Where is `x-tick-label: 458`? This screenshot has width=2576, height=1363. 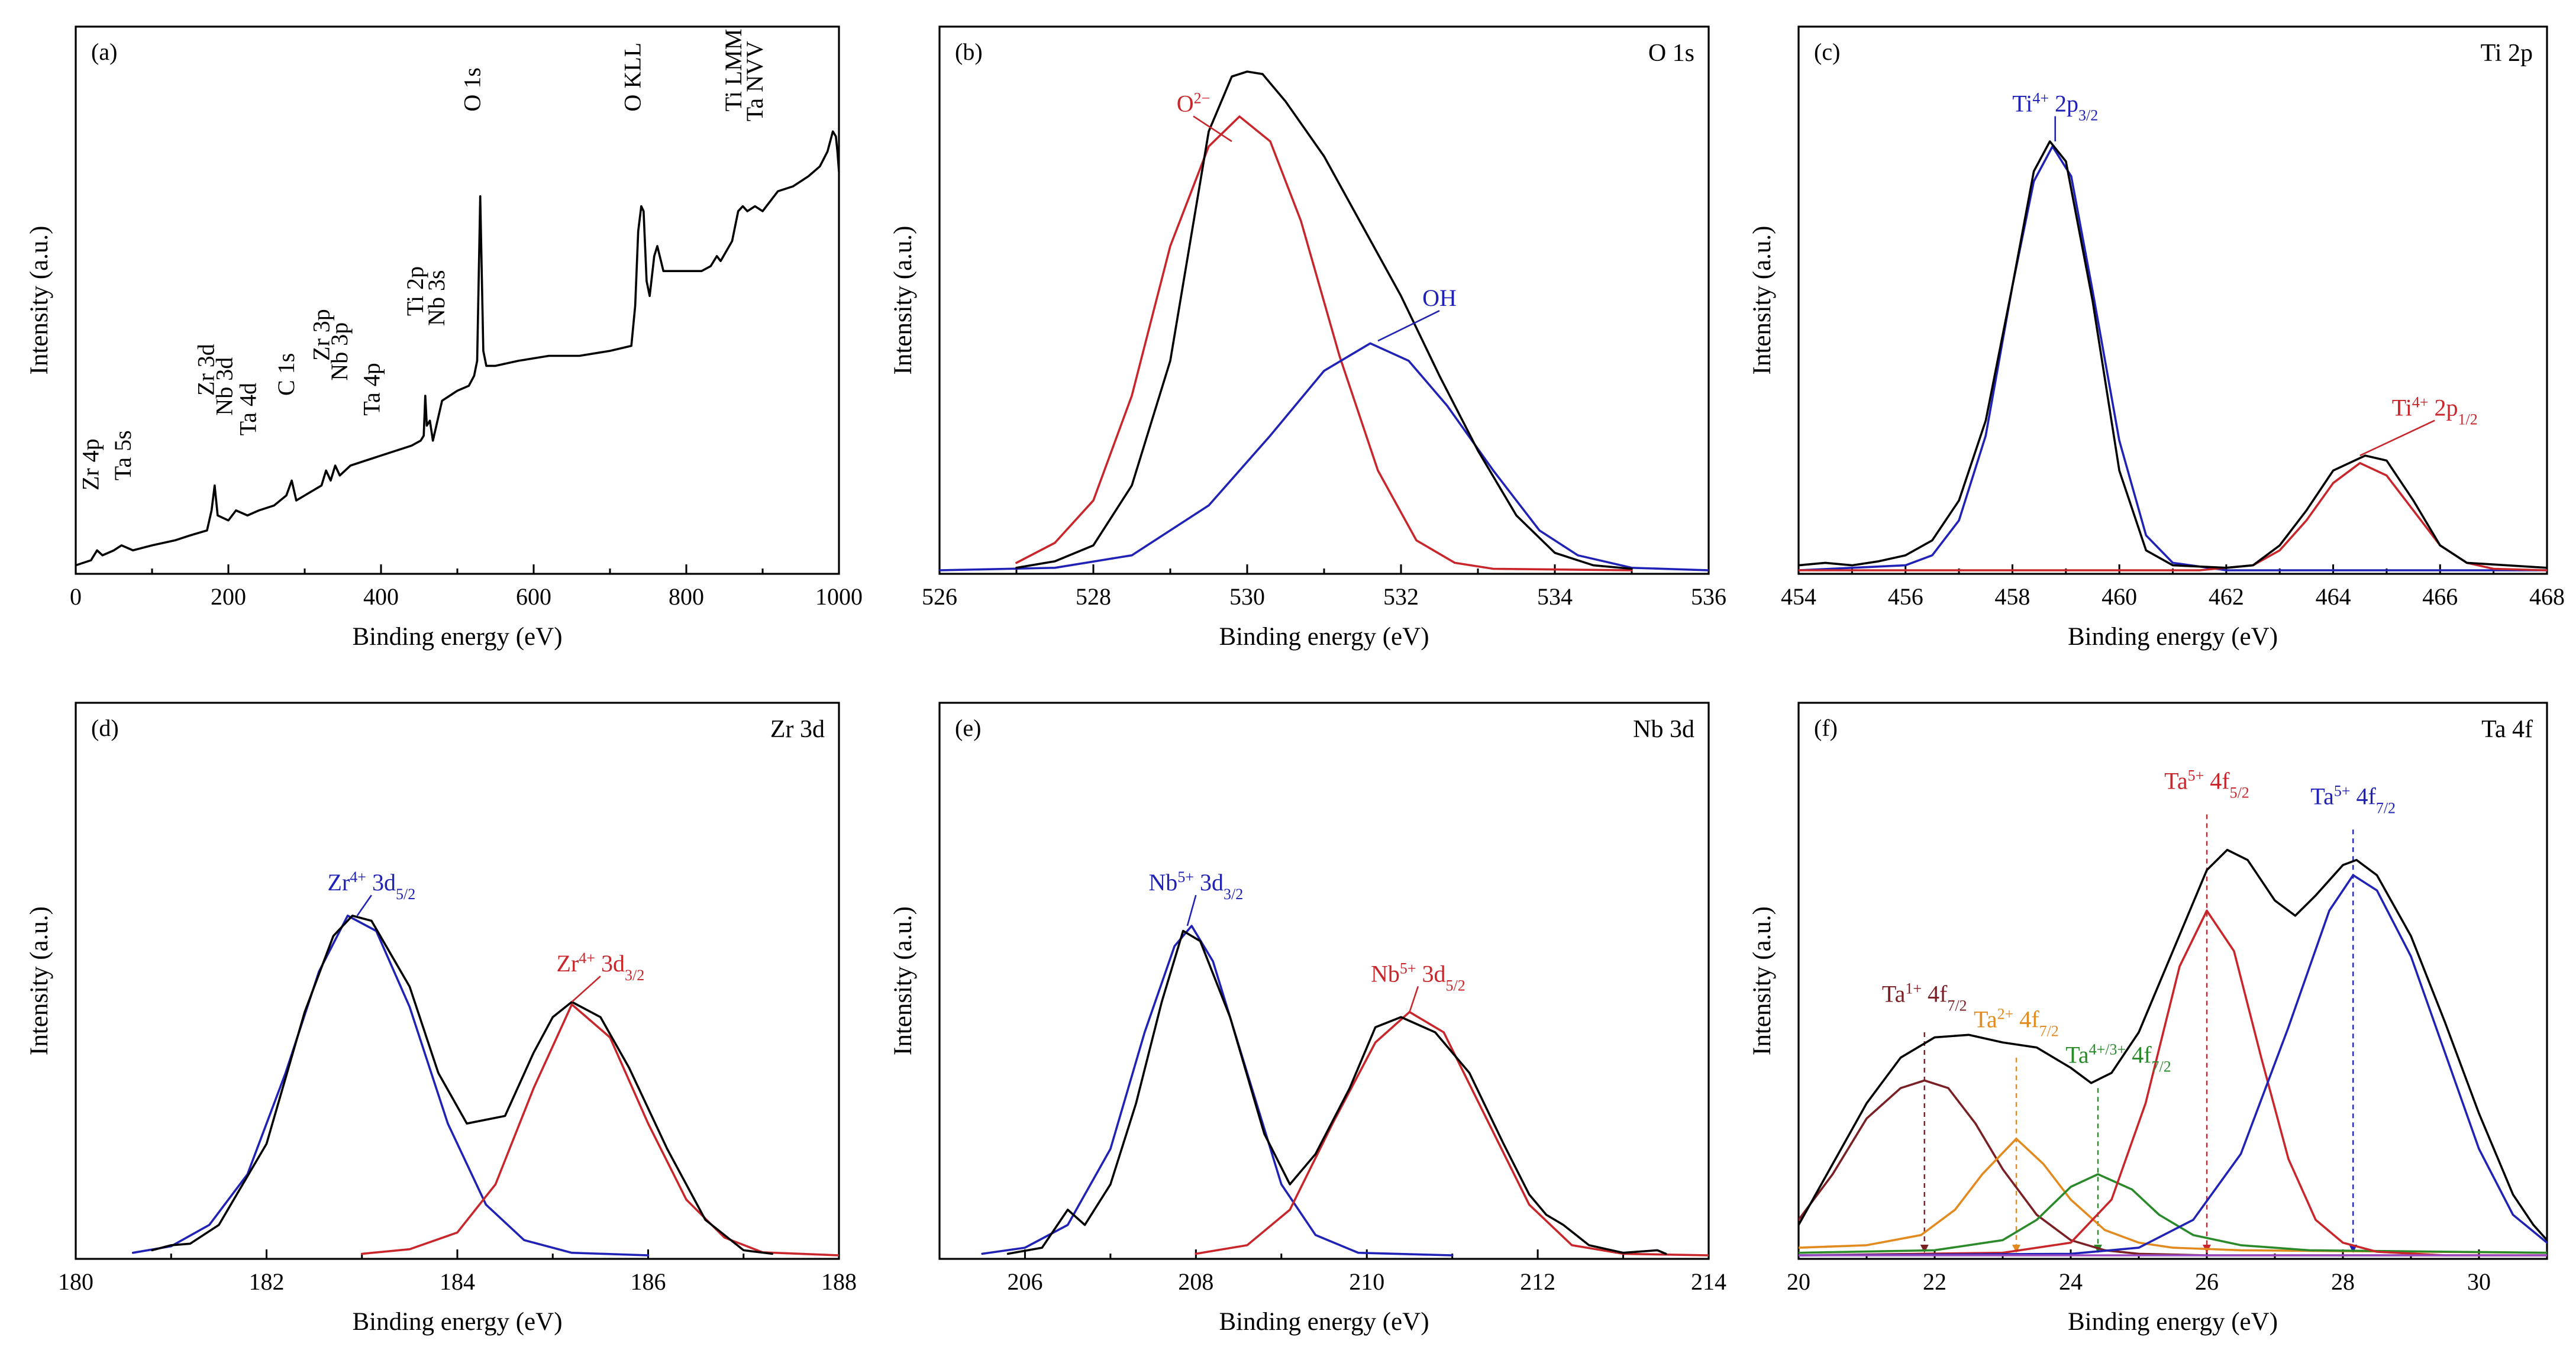
x-tick-label: 458 is located at coordinates (2012, 596).